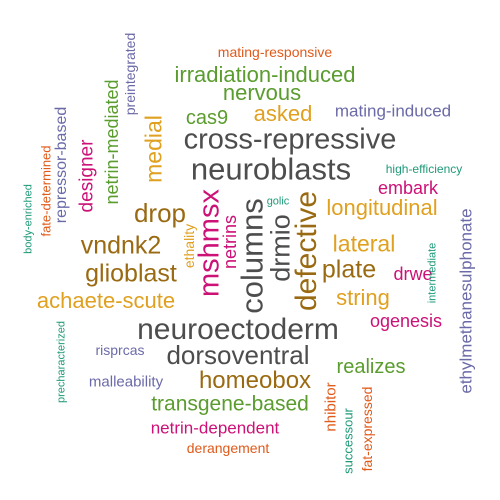  I want to click on word: lateral, so click(364, 243).